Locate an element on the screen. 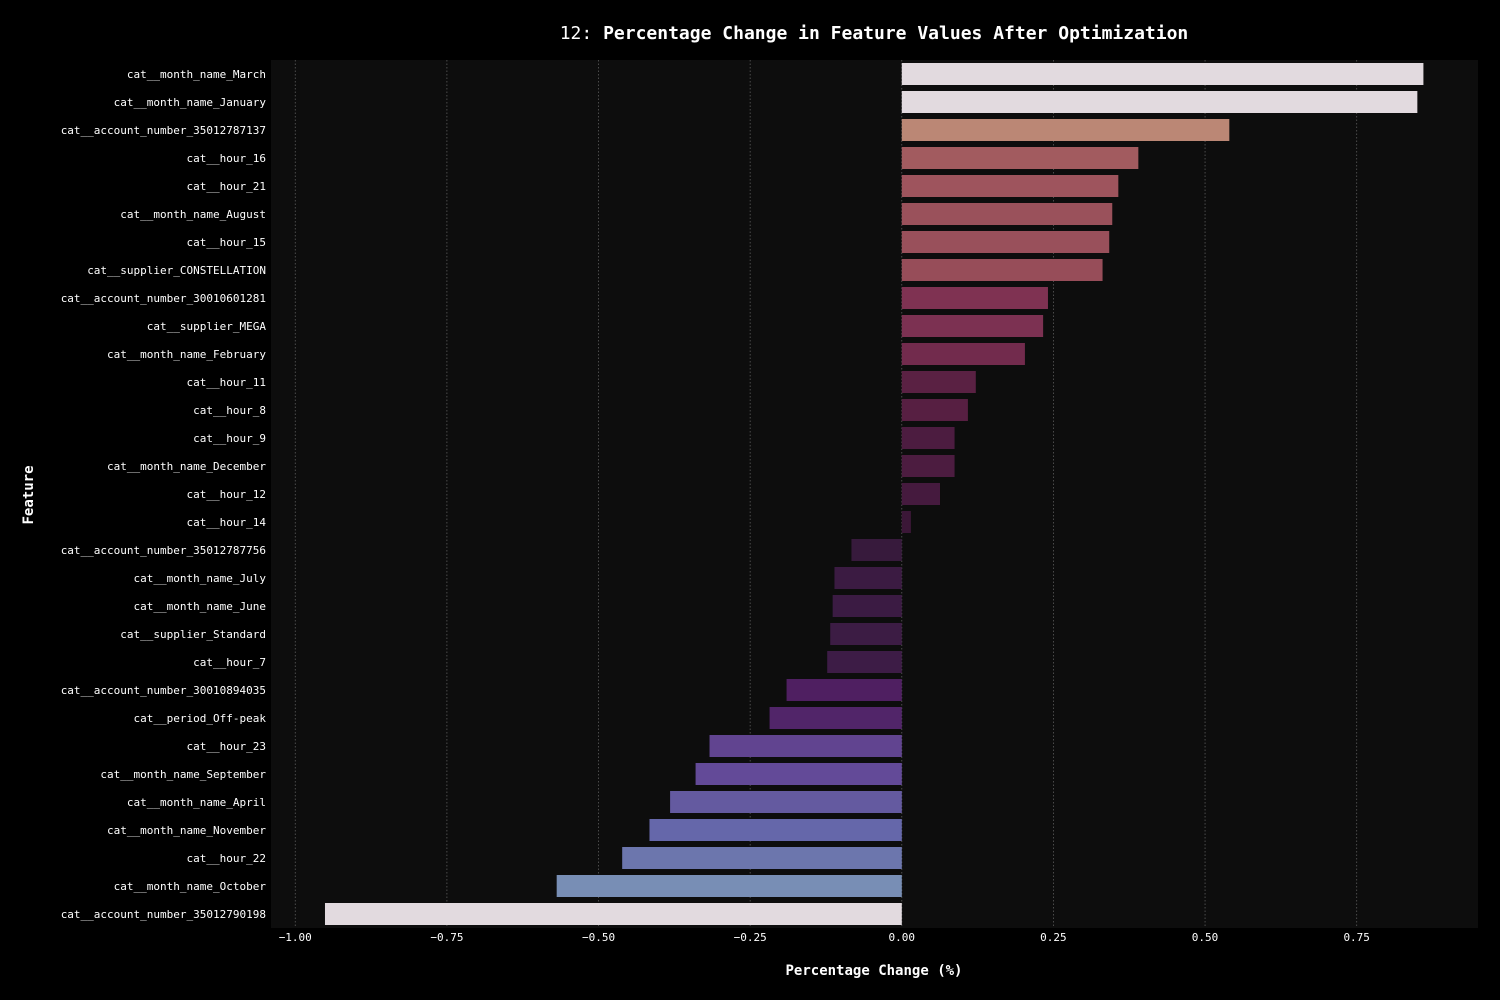 This screenshot has height=1000, width=1500. y-tick-label: cat__hour_23 is located at coordinates (226, 746).